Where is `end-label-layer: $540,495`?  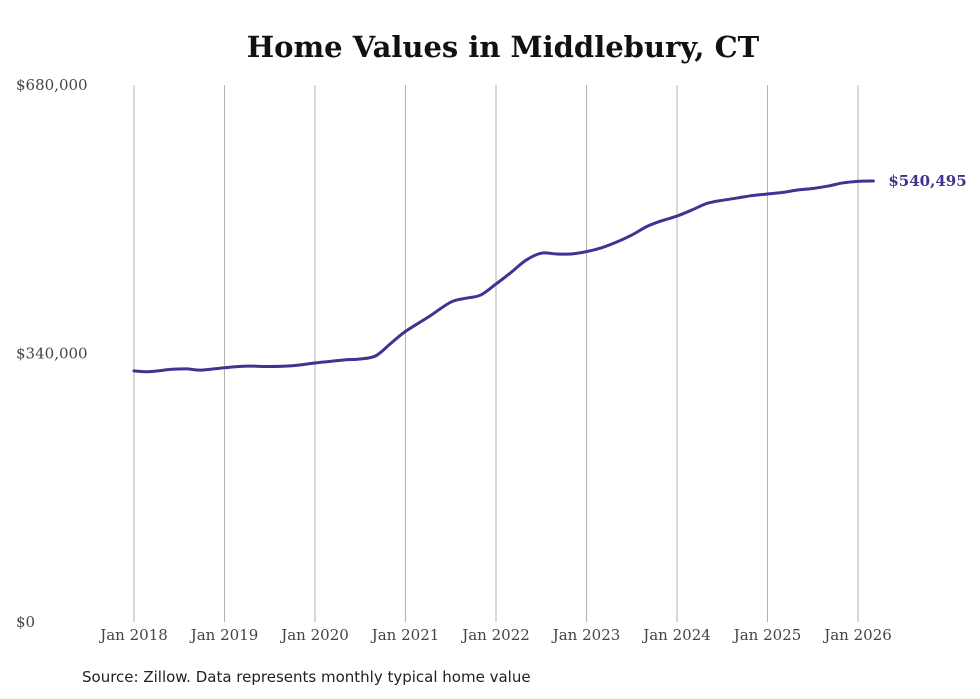
end-label-layer: $540,495 is located at coordinates (927, 181).